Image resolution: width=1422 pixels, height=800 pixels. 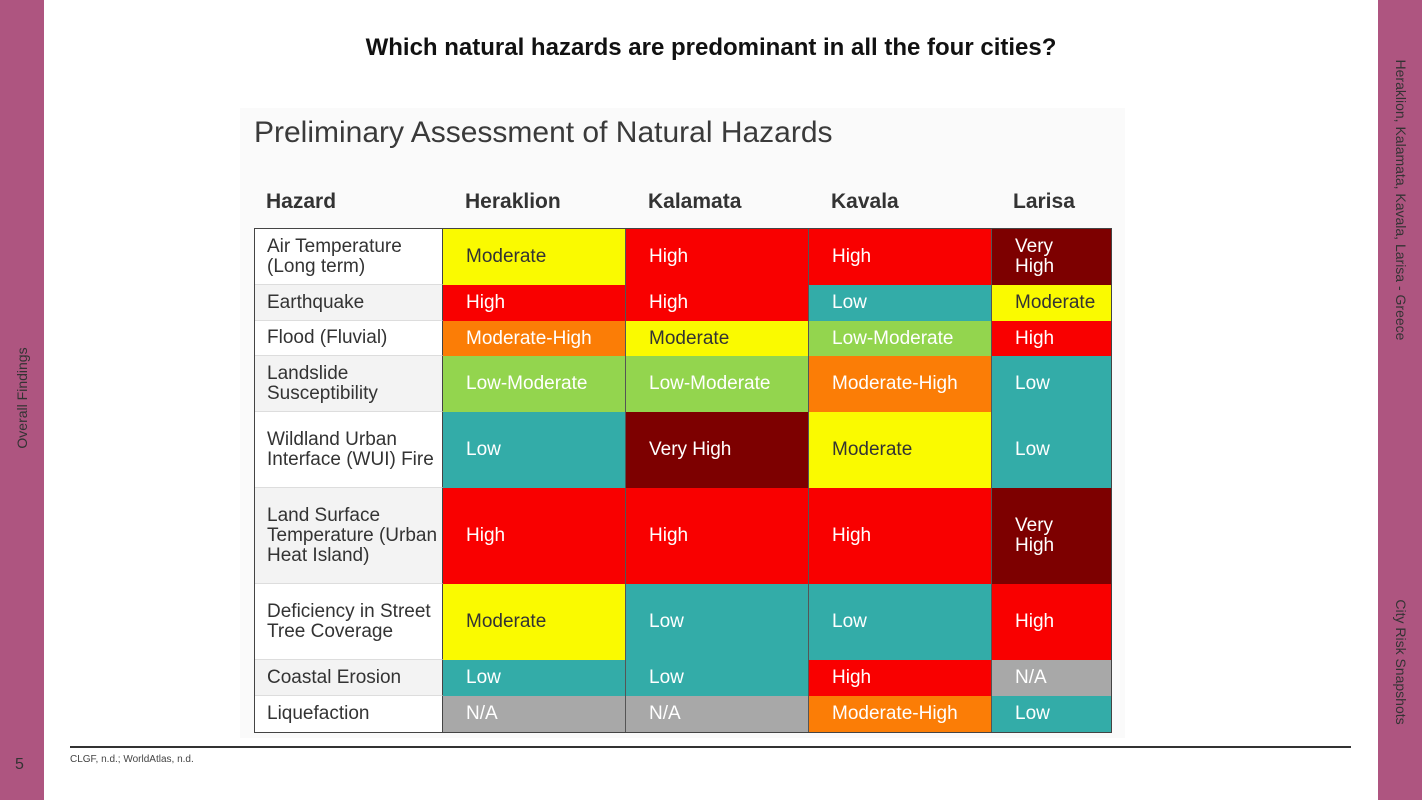 What do you see at coordinates (349, 622) in the screenshot?
I see `hazard-name: Deficiency in Street Tree Coverage` at bounding box center [349, 622].